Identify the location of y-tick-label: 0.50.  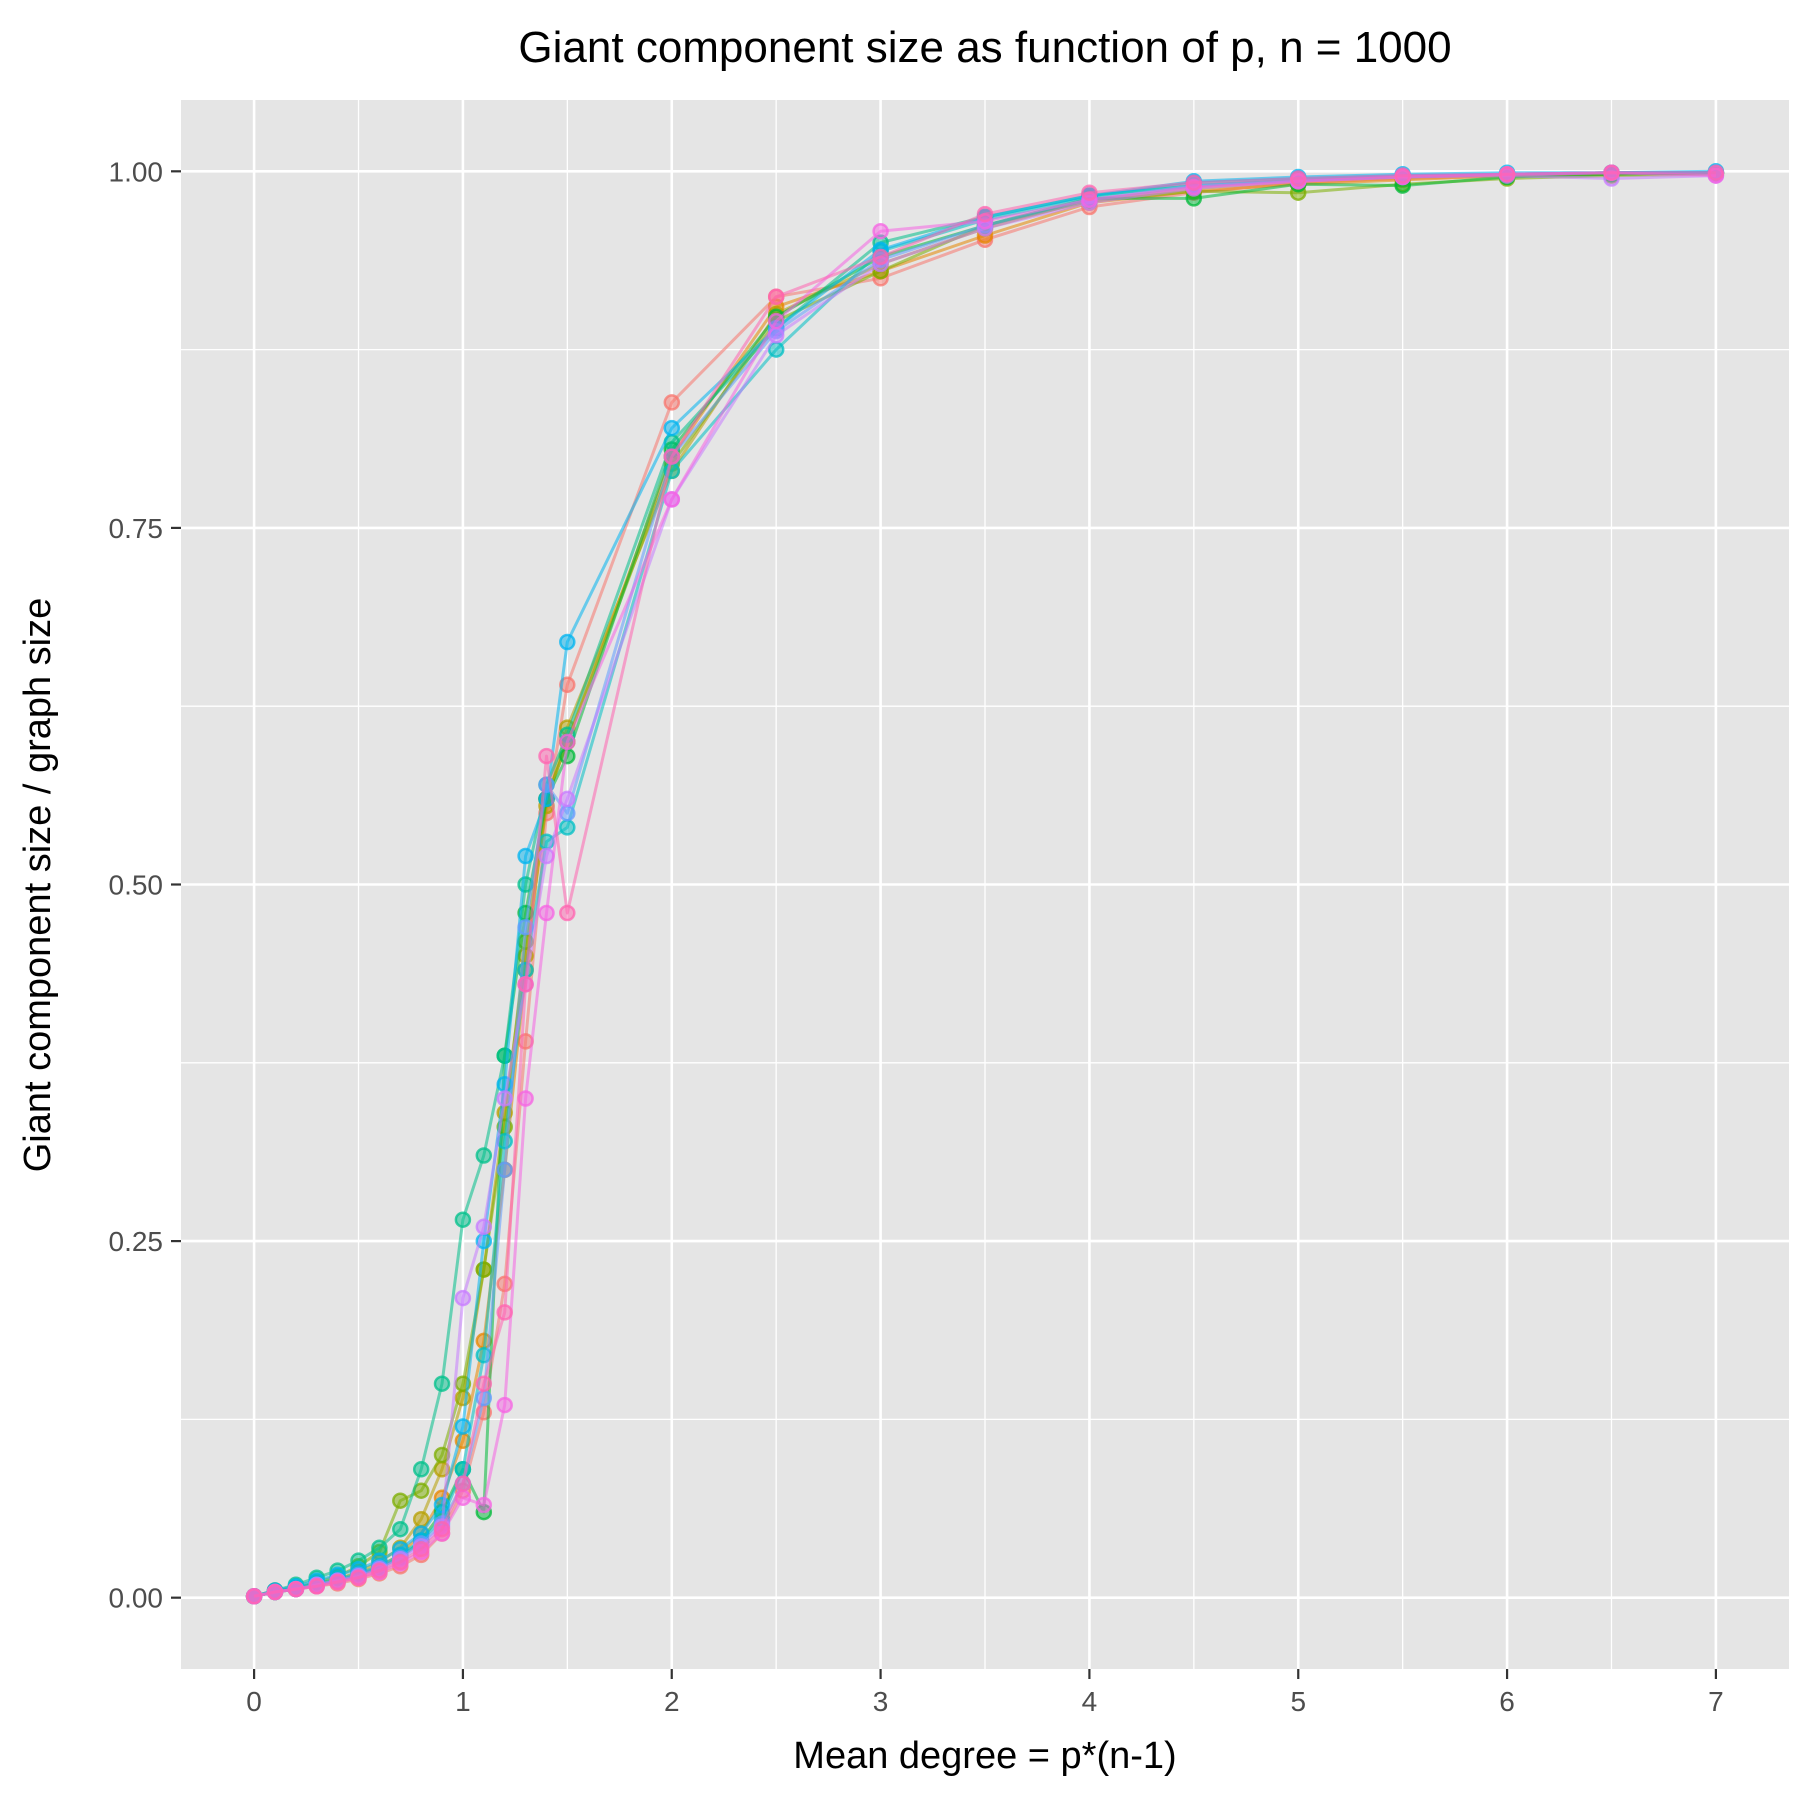
(136, 885).